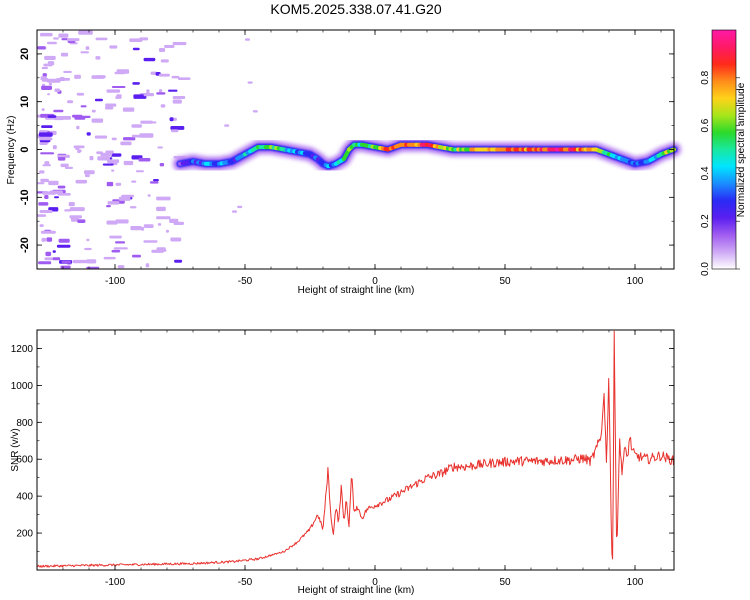 The width and height of the screenshot is (750, 600). Describe the element at coordinates (427, 155) in the screenshot. I see `spectrogram-ridge` at that location.